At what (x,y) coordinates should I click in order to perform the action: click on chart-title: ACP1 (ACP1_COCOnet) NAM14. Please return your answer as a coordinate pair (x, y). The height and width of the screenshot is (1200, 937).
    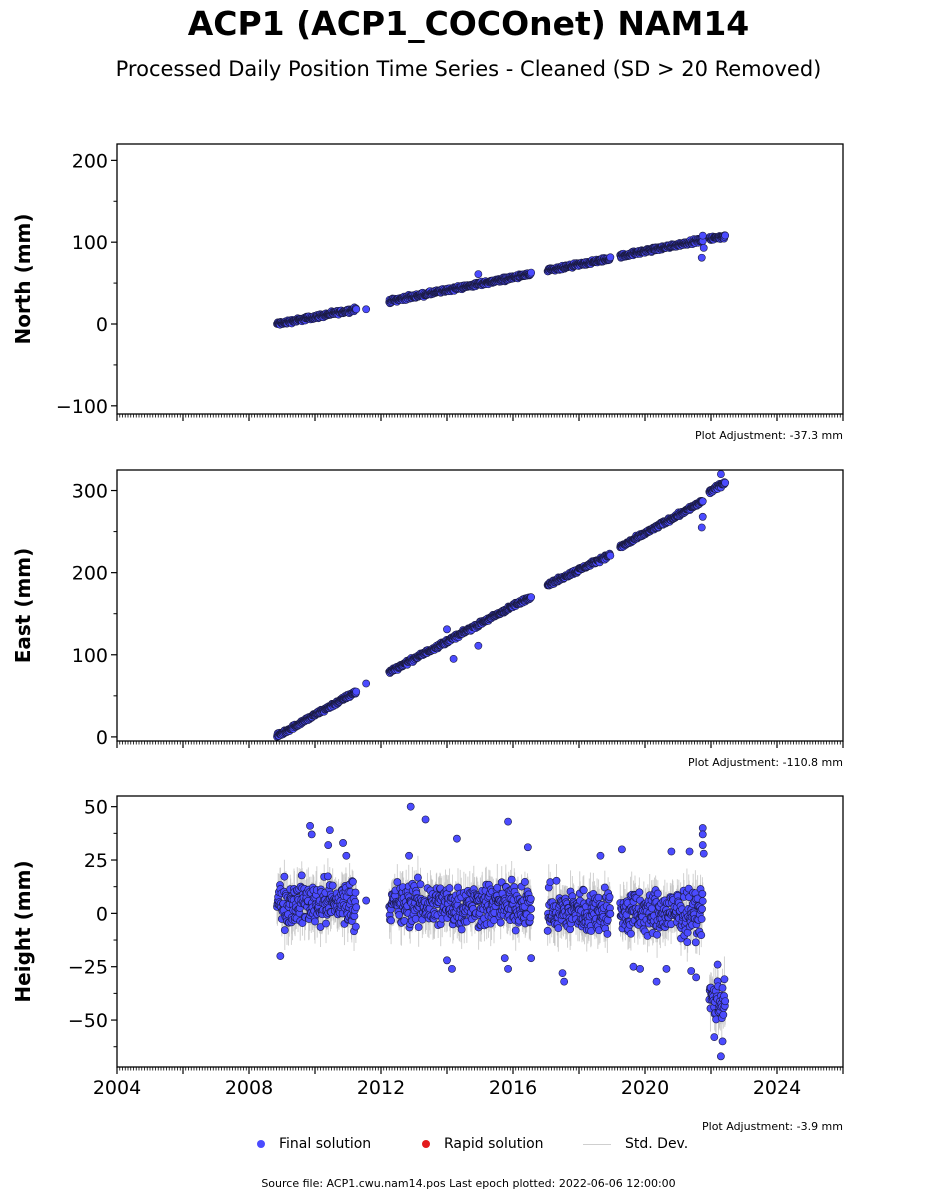
    Looking at the image, I should click on (468, 23).